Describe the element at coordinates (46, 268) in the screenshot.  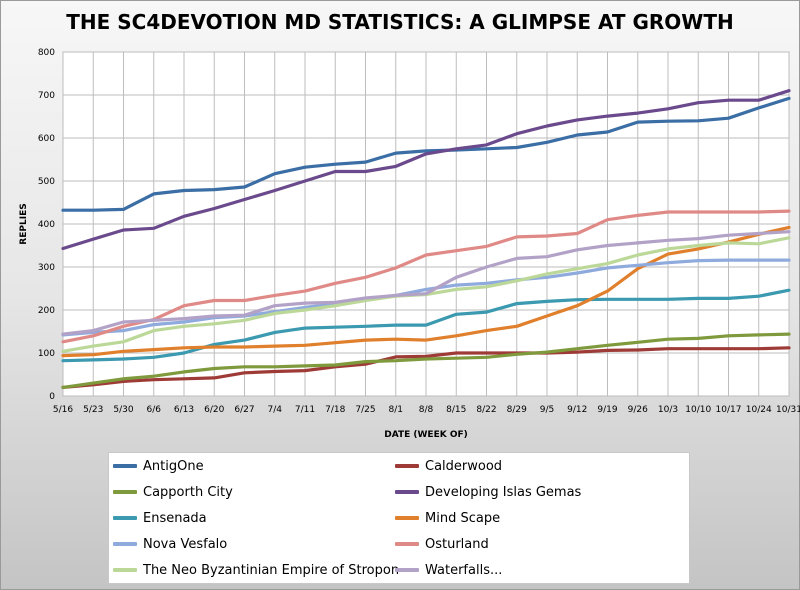
I see `y-tick-label: 300` at that location.